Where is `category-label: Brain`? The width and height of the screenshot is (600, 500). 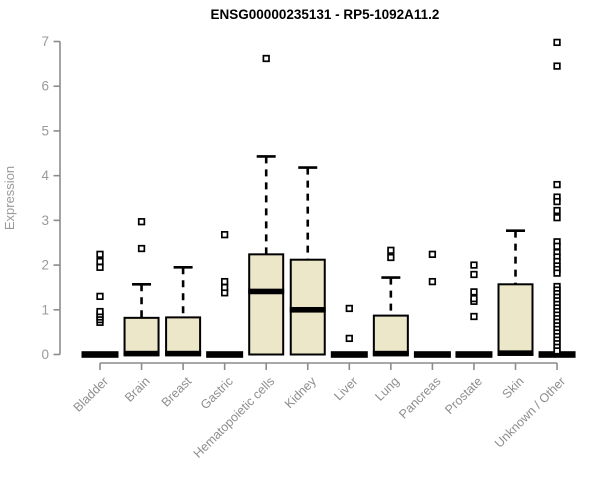 category-label: Brain is located at coordinates (137, 389).